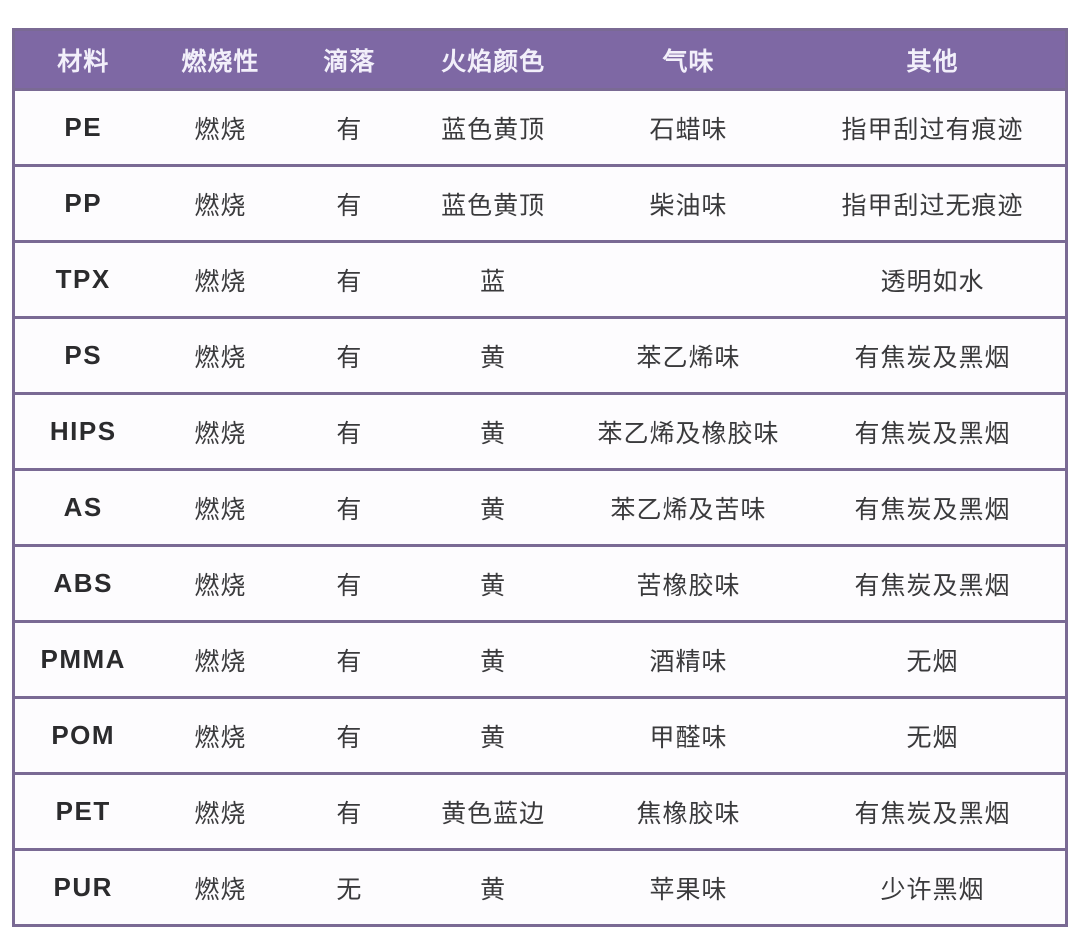 The height and width of the screenshot is (936, 1080). I want to click on header-material: 材料, so click(82, 59).